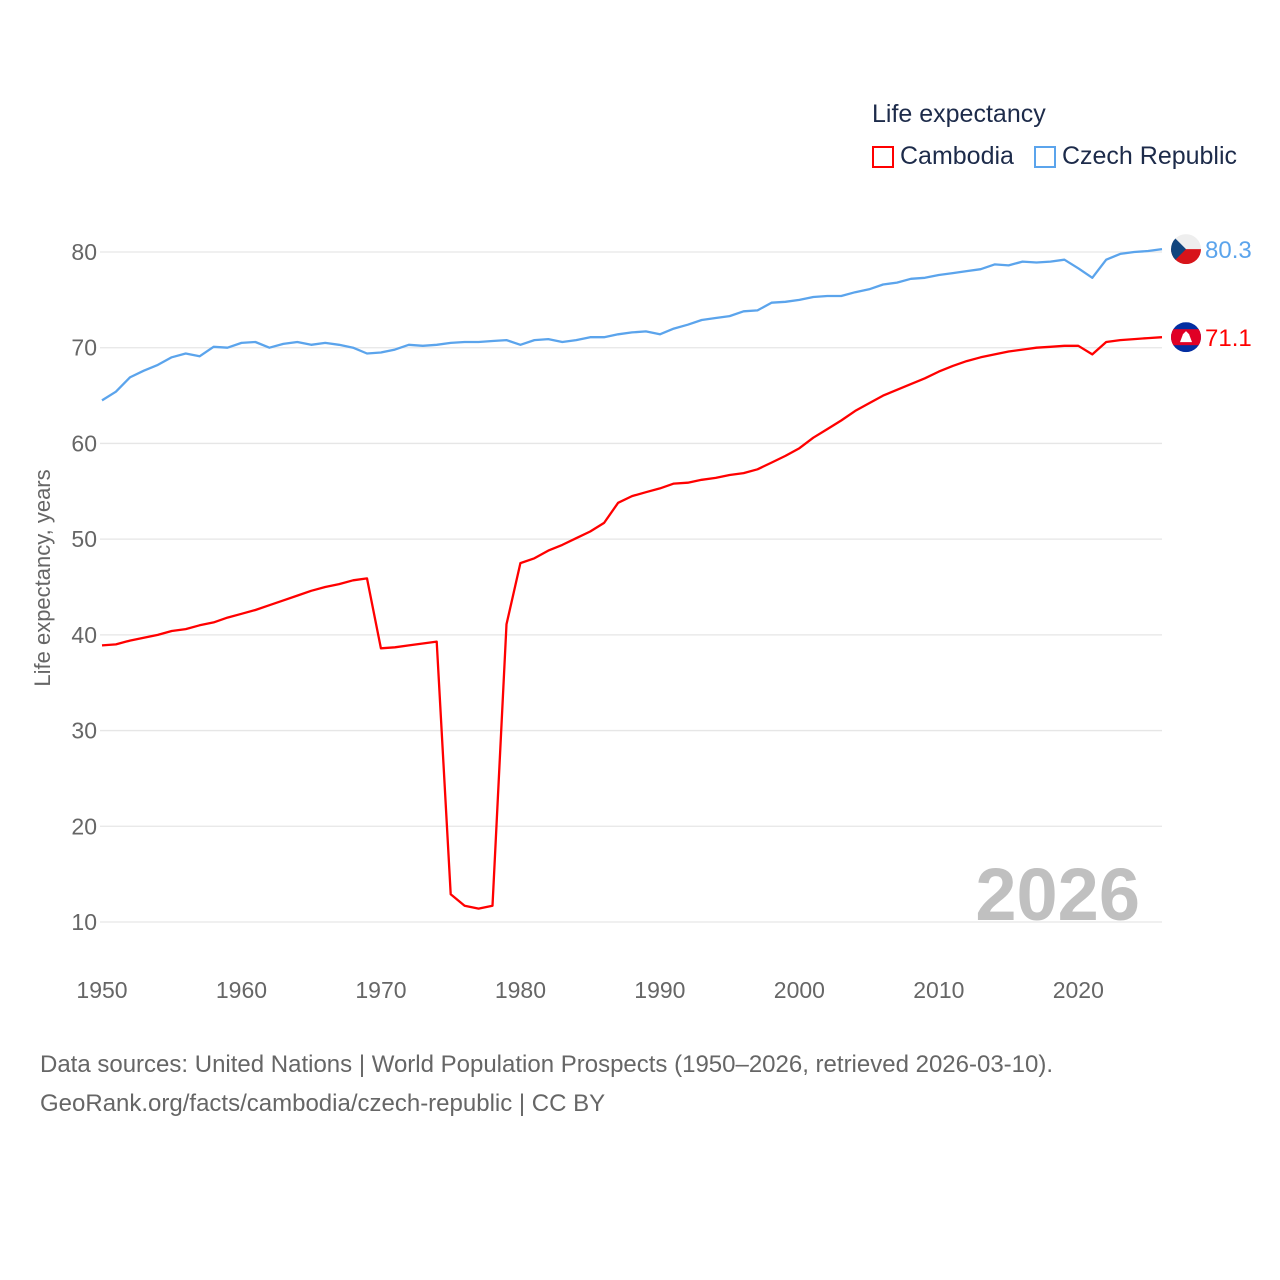 The height and width of the screenshot is (1280, 1280). I want to click on x-tick-label: 1960, so click(241, 990).